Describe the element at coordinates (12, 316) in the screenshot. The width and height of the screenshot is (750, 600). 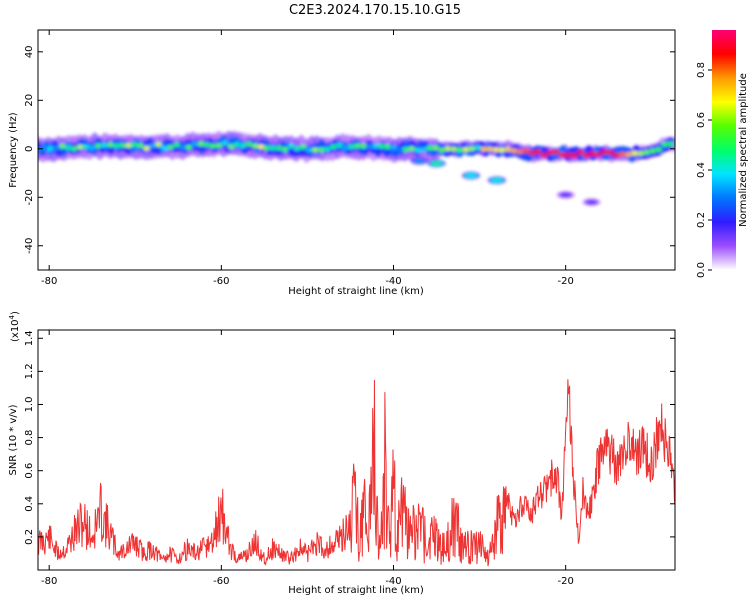
I see `snr-multiplier-exp: 4` at that location.